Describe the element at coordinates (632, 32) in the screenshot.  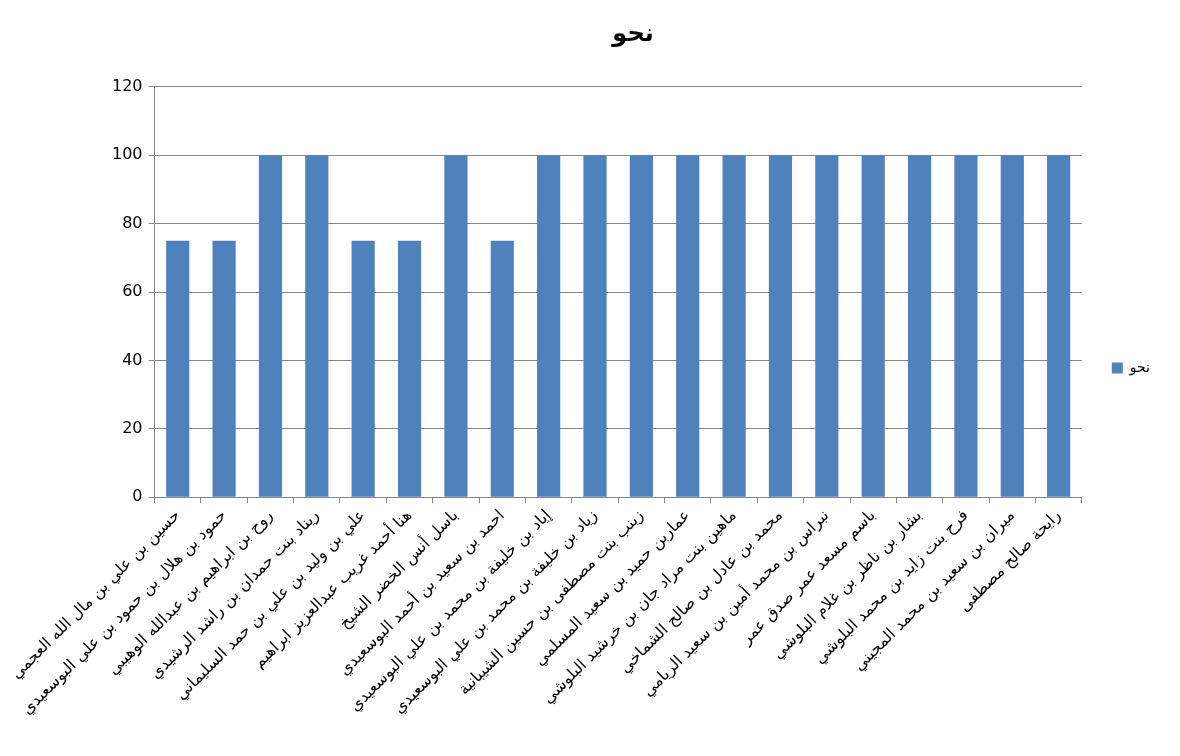
I see `chart-title: نحو` at that location.